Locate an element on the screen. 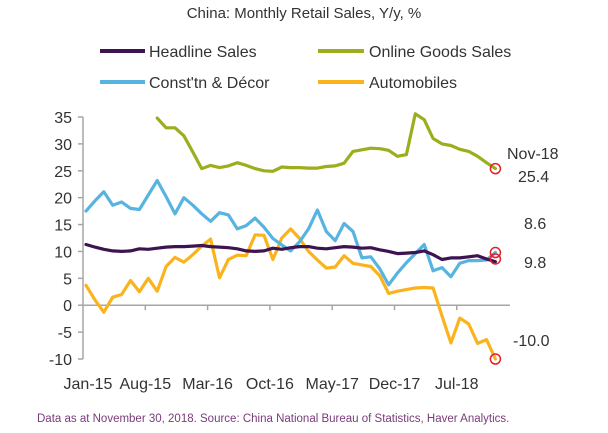 This screenshot has width=608, height=433. y-tick-label: 0 is located at coordinates (67, 306).